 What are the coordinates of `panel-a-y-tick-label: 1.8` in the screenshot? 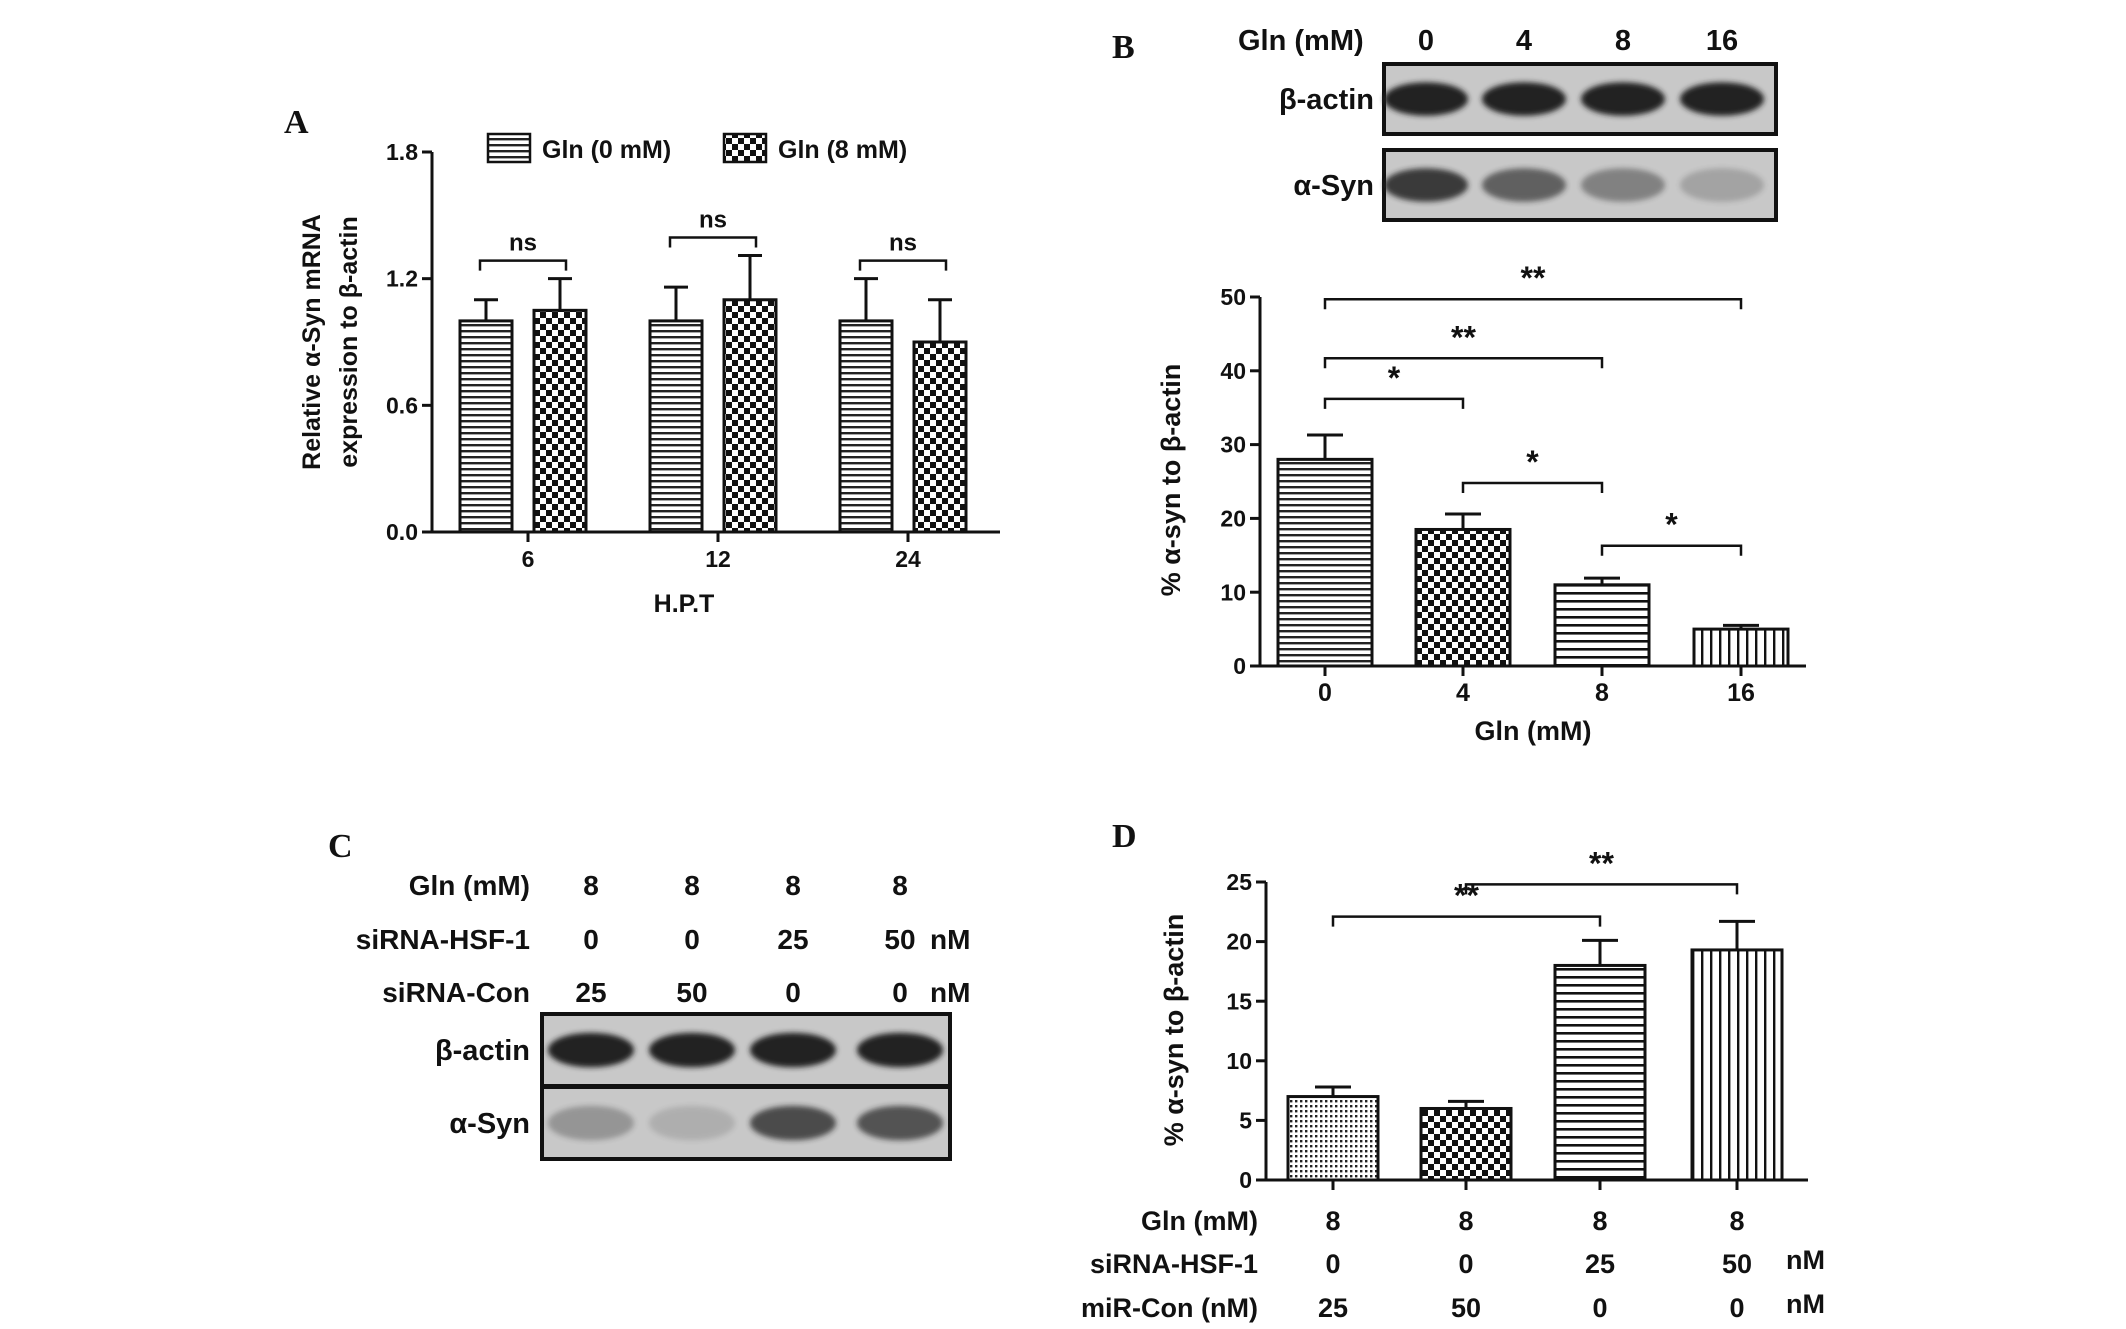 It's located at (402, 152).